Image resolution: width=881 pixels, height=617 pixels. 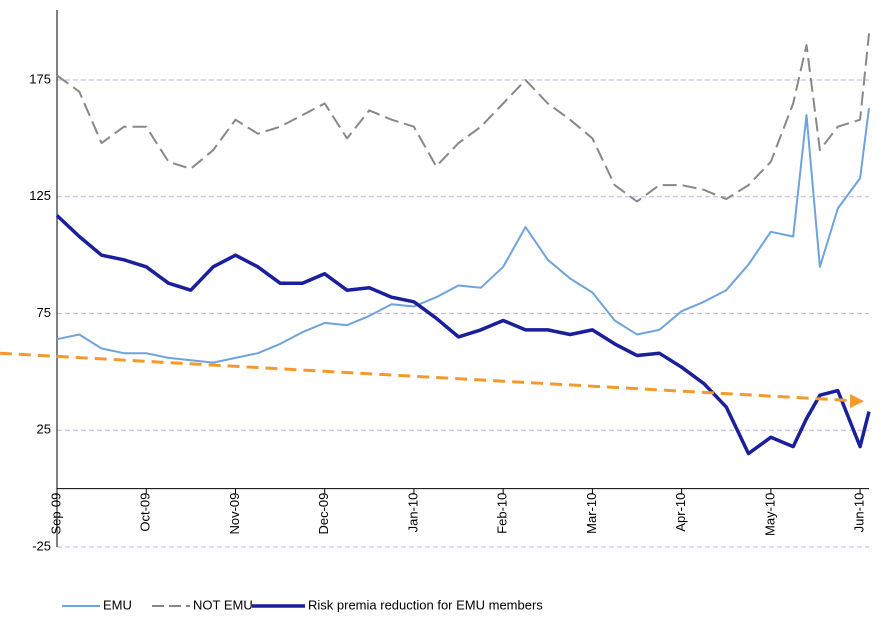 I want to click on y-tick-label: 175, so click(x=40, y=78).